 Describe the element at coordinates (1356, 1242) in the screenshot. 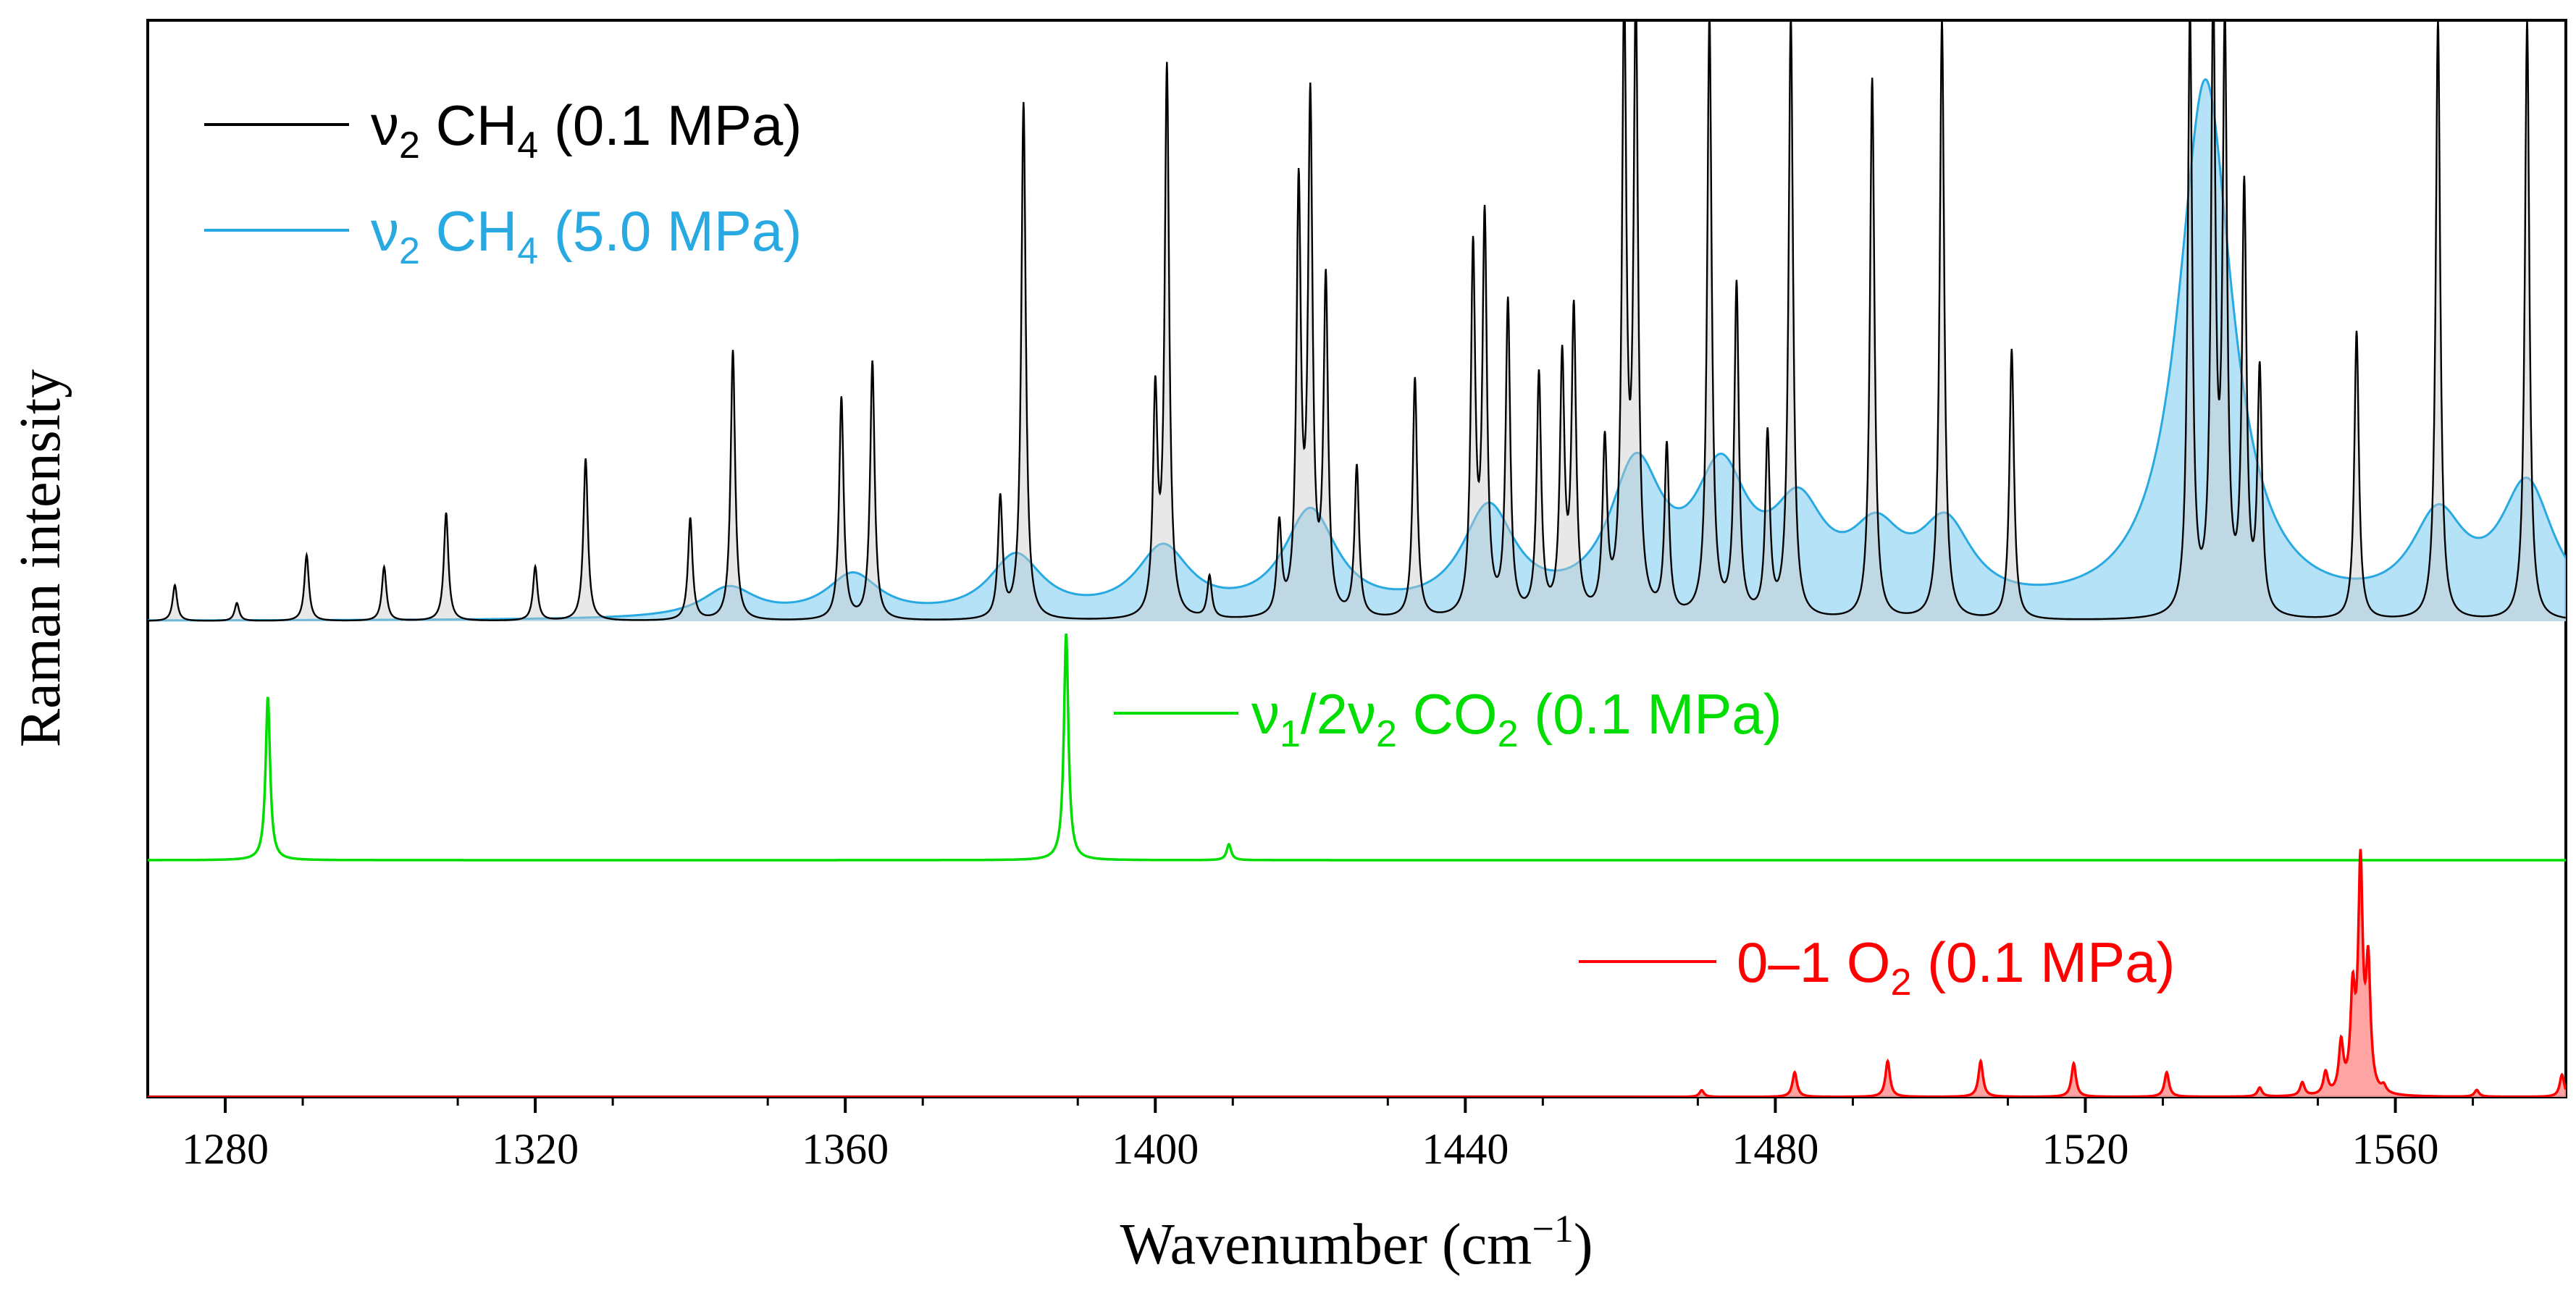

I see `x-axis-title: Wavenumber (cm−1)` at that location.